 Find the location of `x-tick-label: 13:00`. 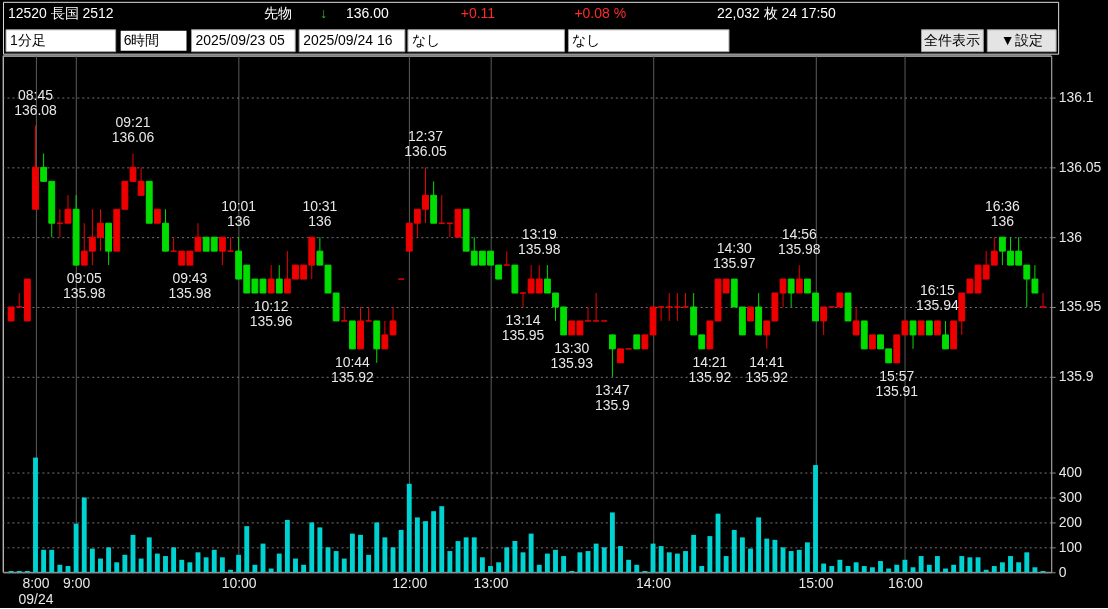

x-tick-label: 13:00 is located at coordinates (491, 582).